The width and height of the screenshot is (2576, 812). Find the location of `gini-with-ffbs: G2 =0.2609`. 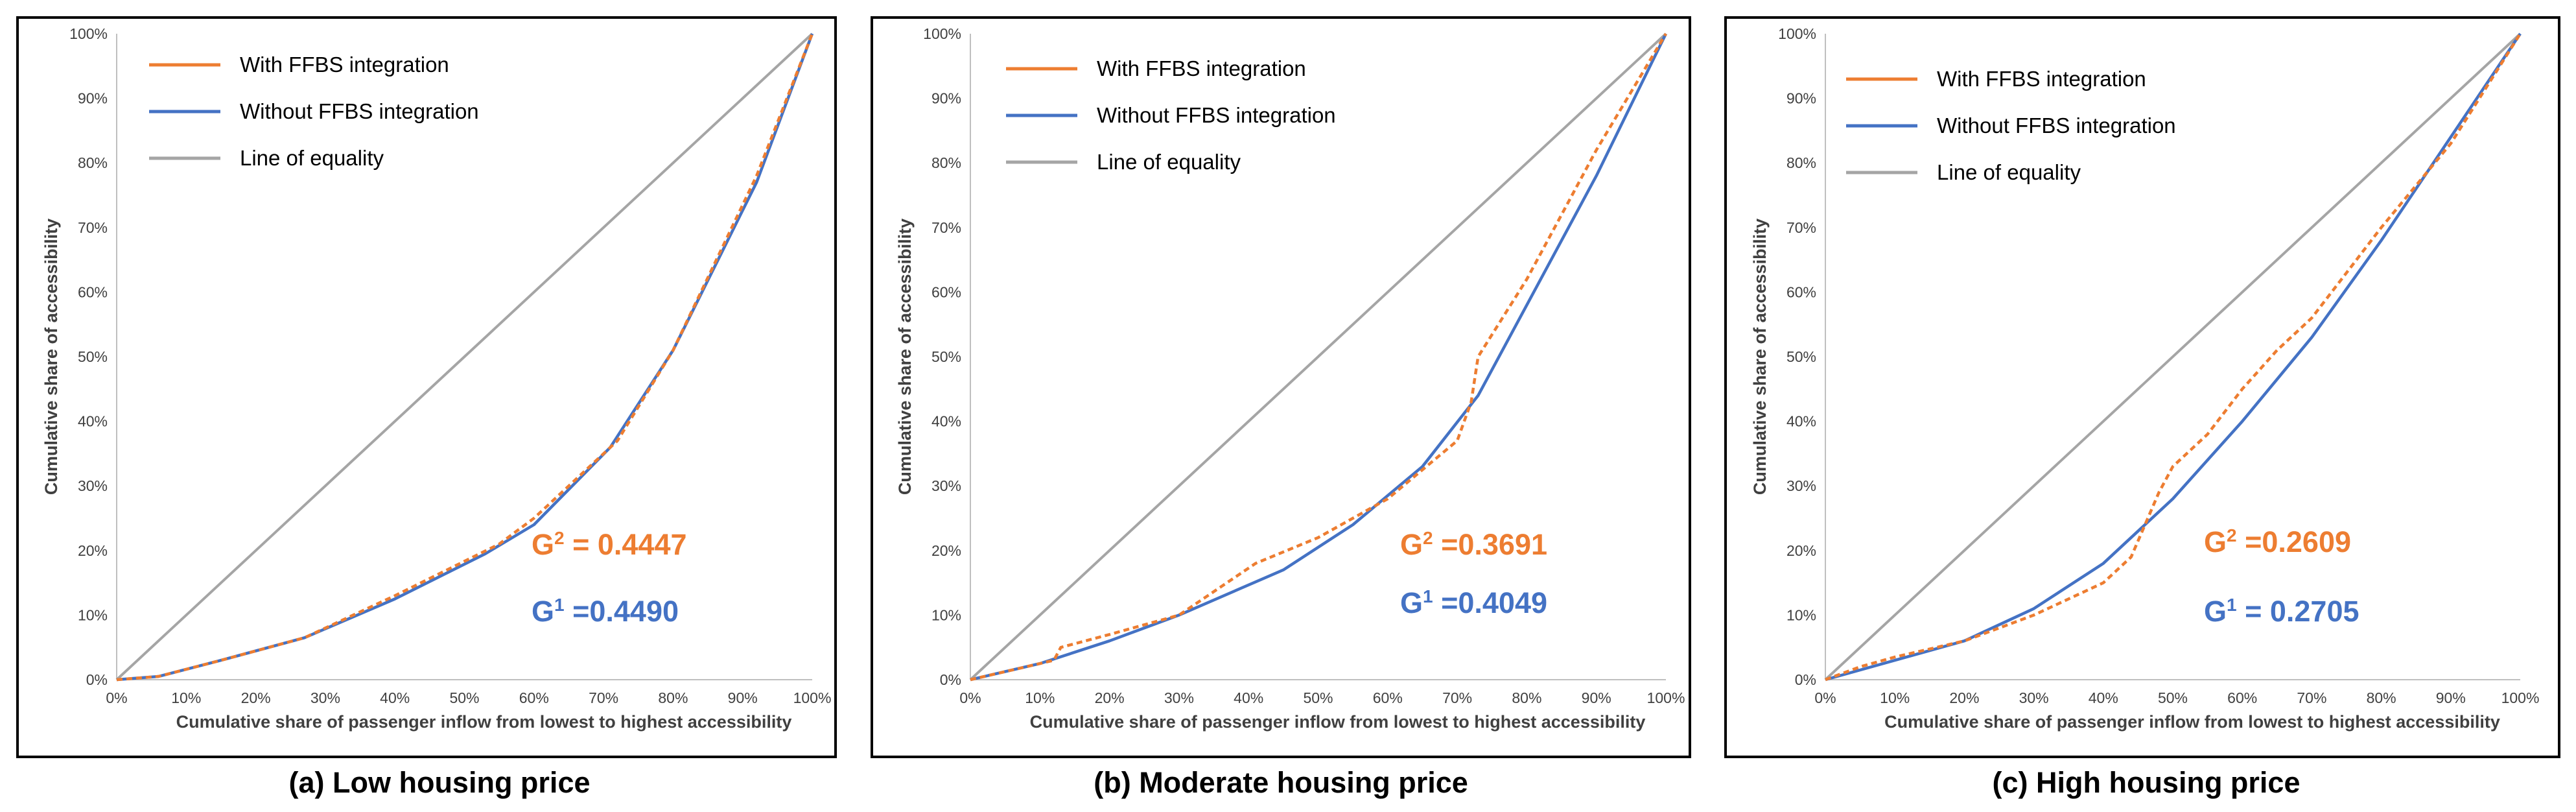

gini-with-ffbs: G2 =0.2609 is located at coordinates (2277, 541).